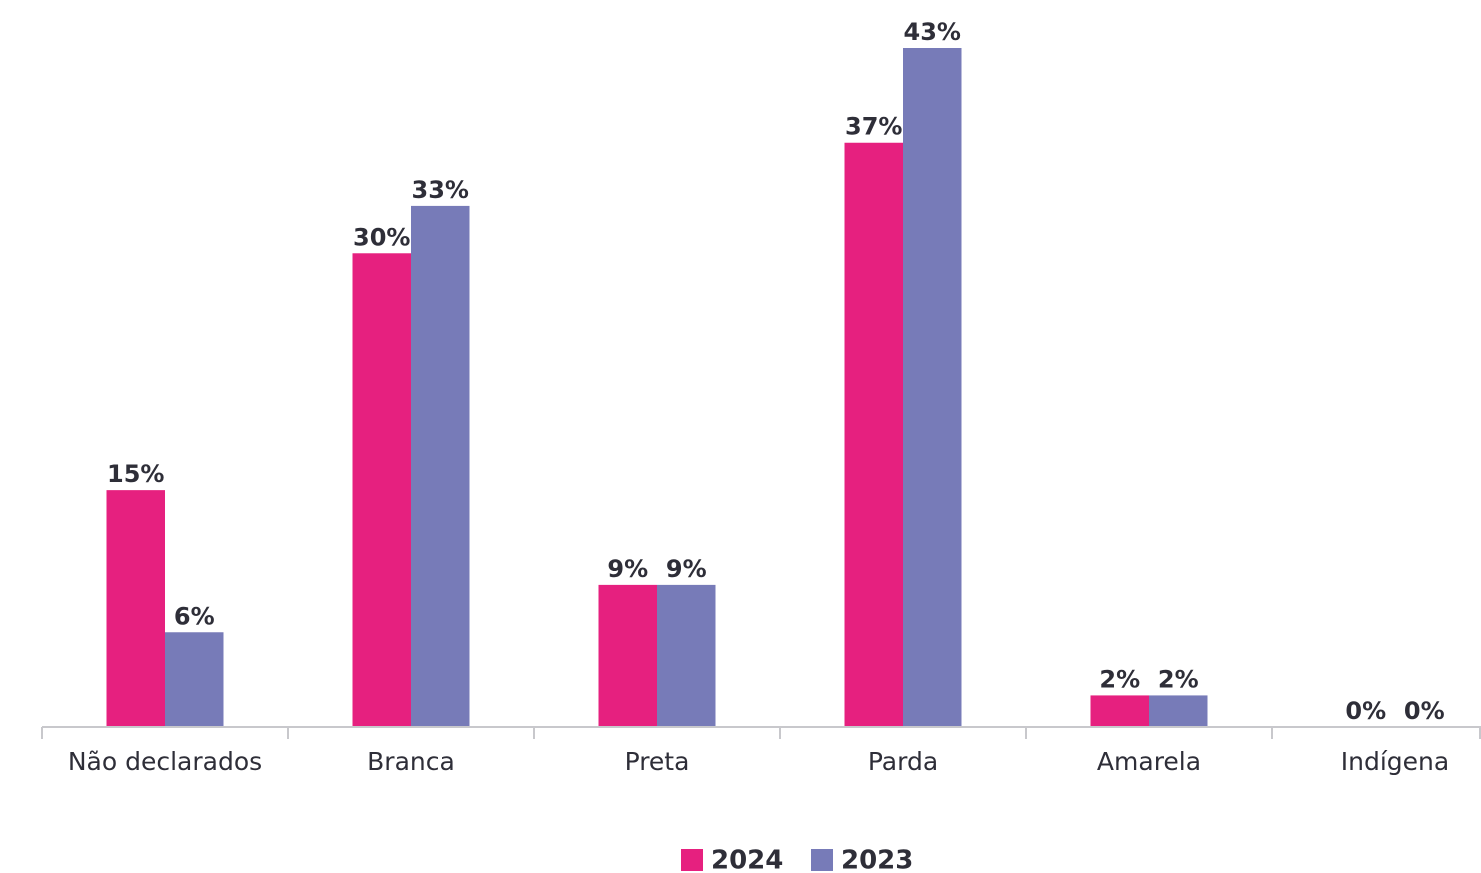  I want to click on x-tick-label: Parda, so click(903, 761).